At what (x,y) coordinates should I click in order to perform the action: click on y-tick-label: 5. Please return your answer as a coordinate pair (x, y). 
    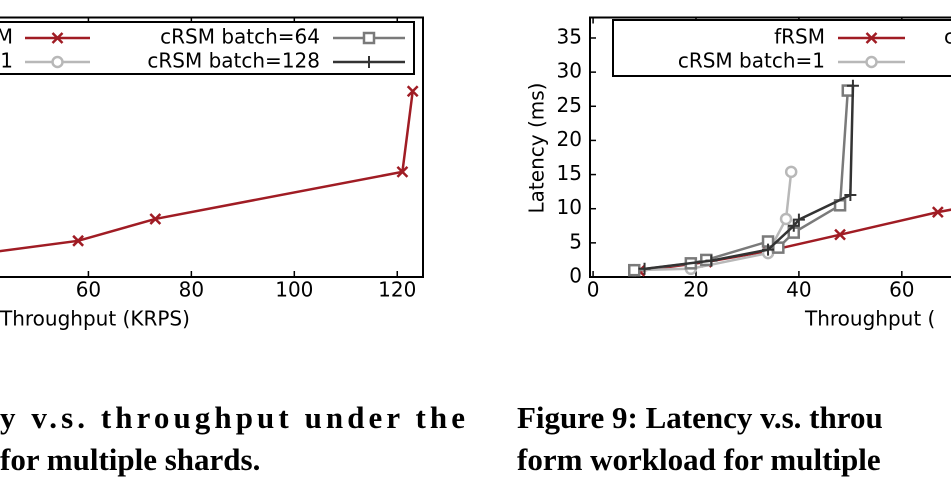
    Looking at the image, I should click on (575, 241).